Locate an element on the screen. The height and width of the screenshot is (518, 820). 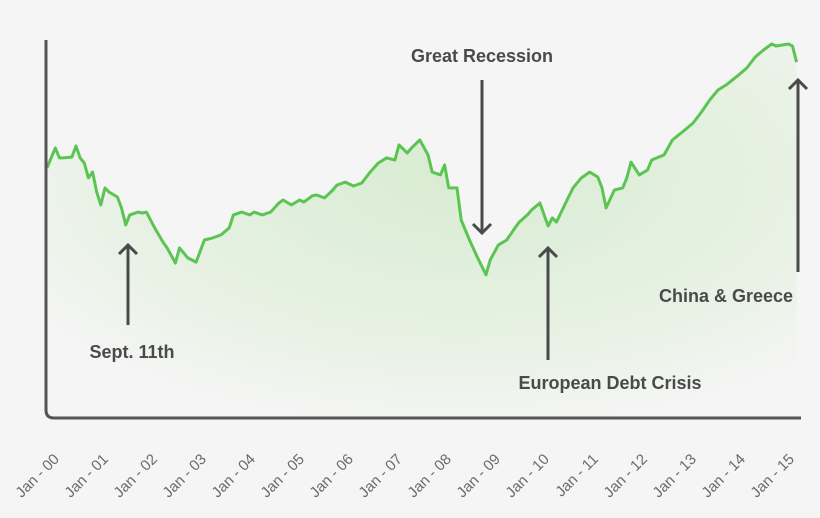
x-tick-label: Jan - 08 is located at coordinates (429, 476).